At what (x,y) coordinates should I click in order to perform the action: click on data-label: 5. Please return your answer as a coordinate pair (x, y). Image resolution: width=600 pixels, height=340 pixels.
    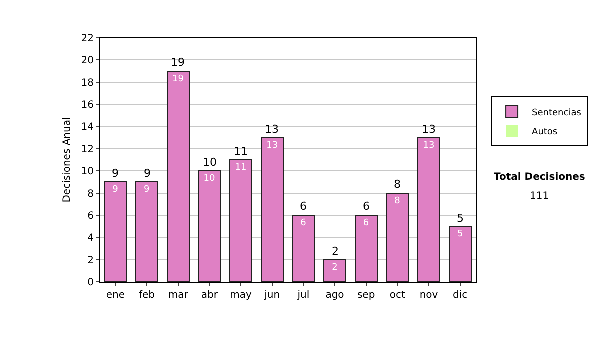
    Looking at the image, I should click on (460, 235).